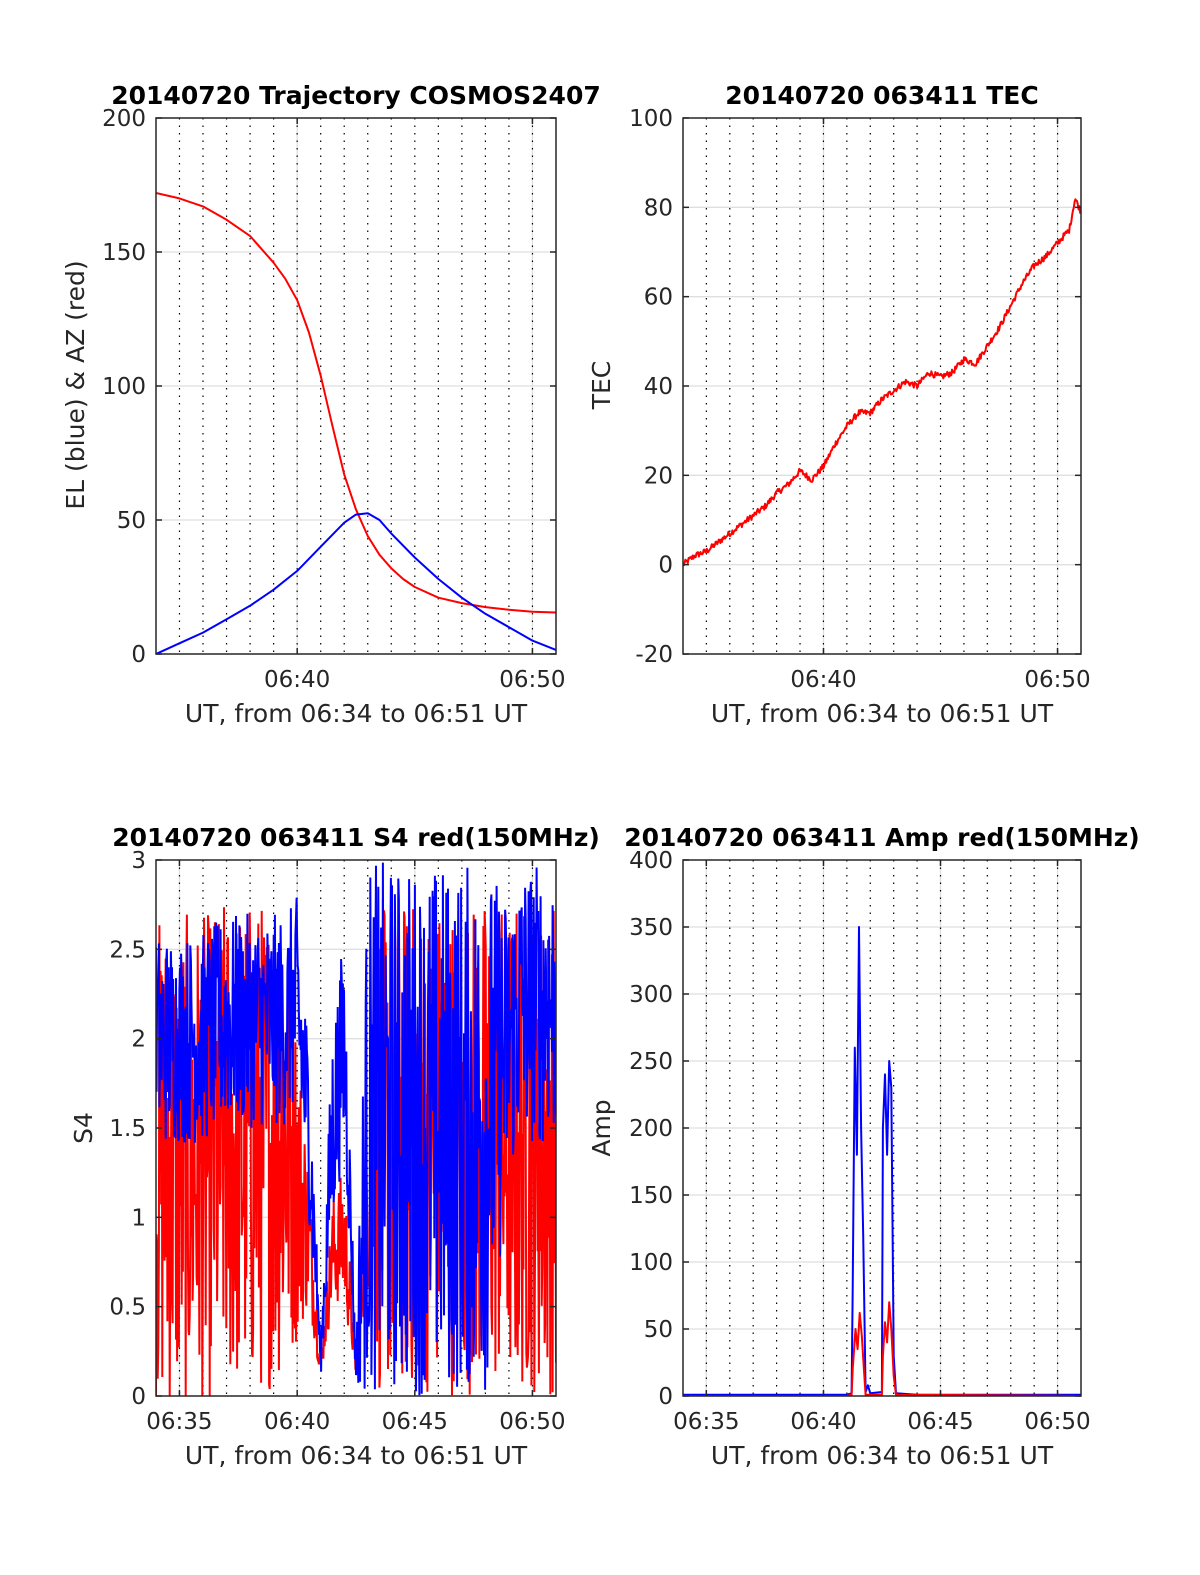  I want to click on y-axis-label: EL (blue) & AZ (red), so click(75, 384).